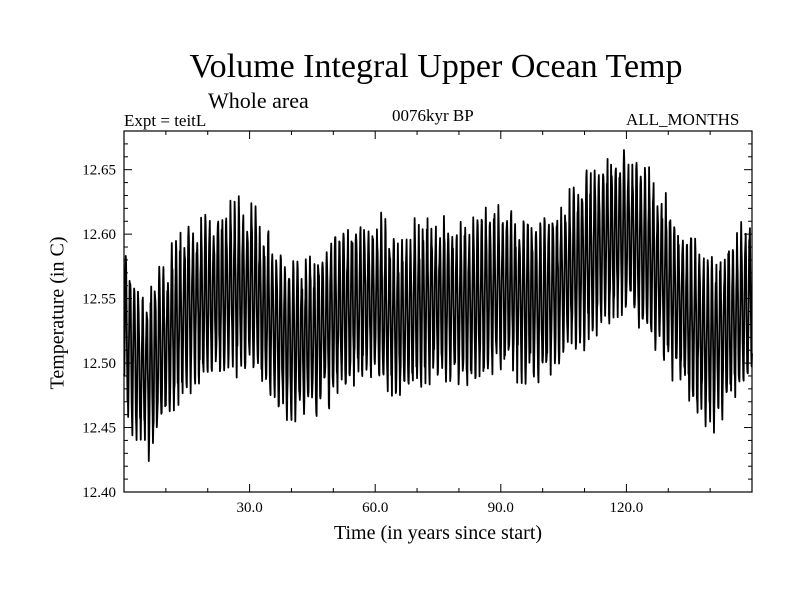 The image size is (800, 600). I want to click on period-label: 0076kyr BP, so click(433, 115).